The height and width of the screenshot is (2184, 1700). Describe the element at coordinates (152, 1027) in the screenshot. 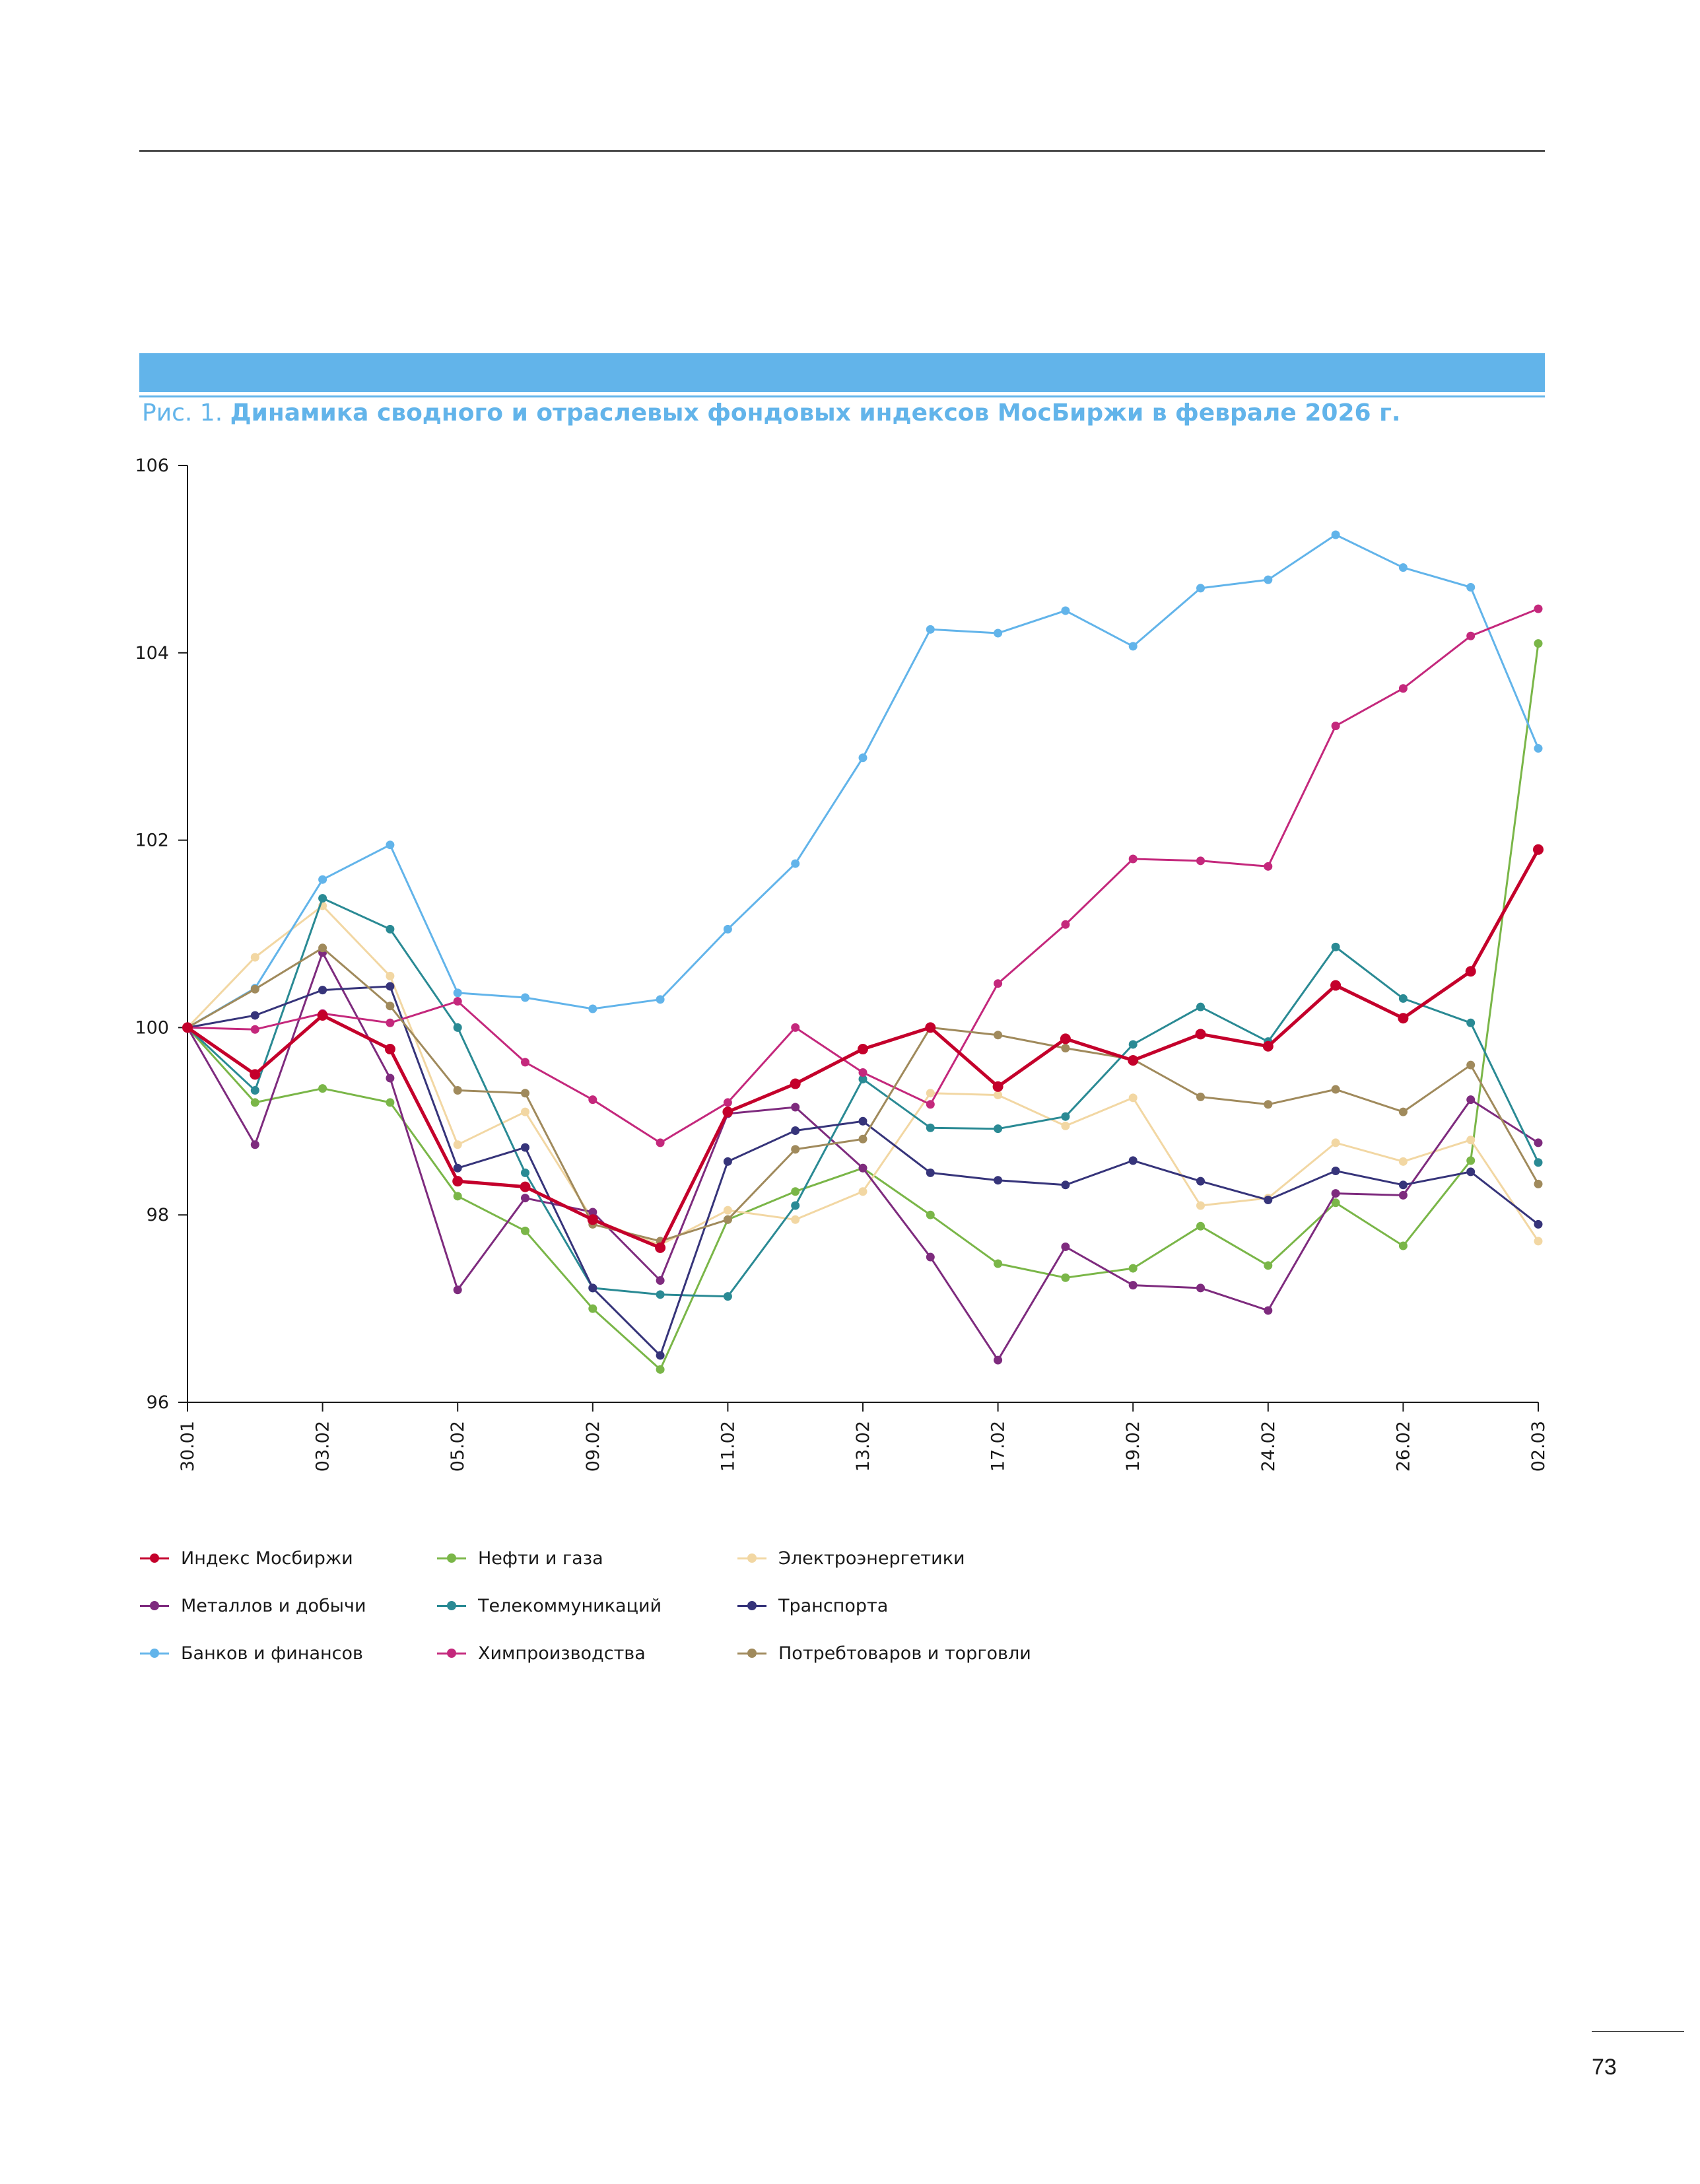

I see `y-tick-label: 100` at that location.